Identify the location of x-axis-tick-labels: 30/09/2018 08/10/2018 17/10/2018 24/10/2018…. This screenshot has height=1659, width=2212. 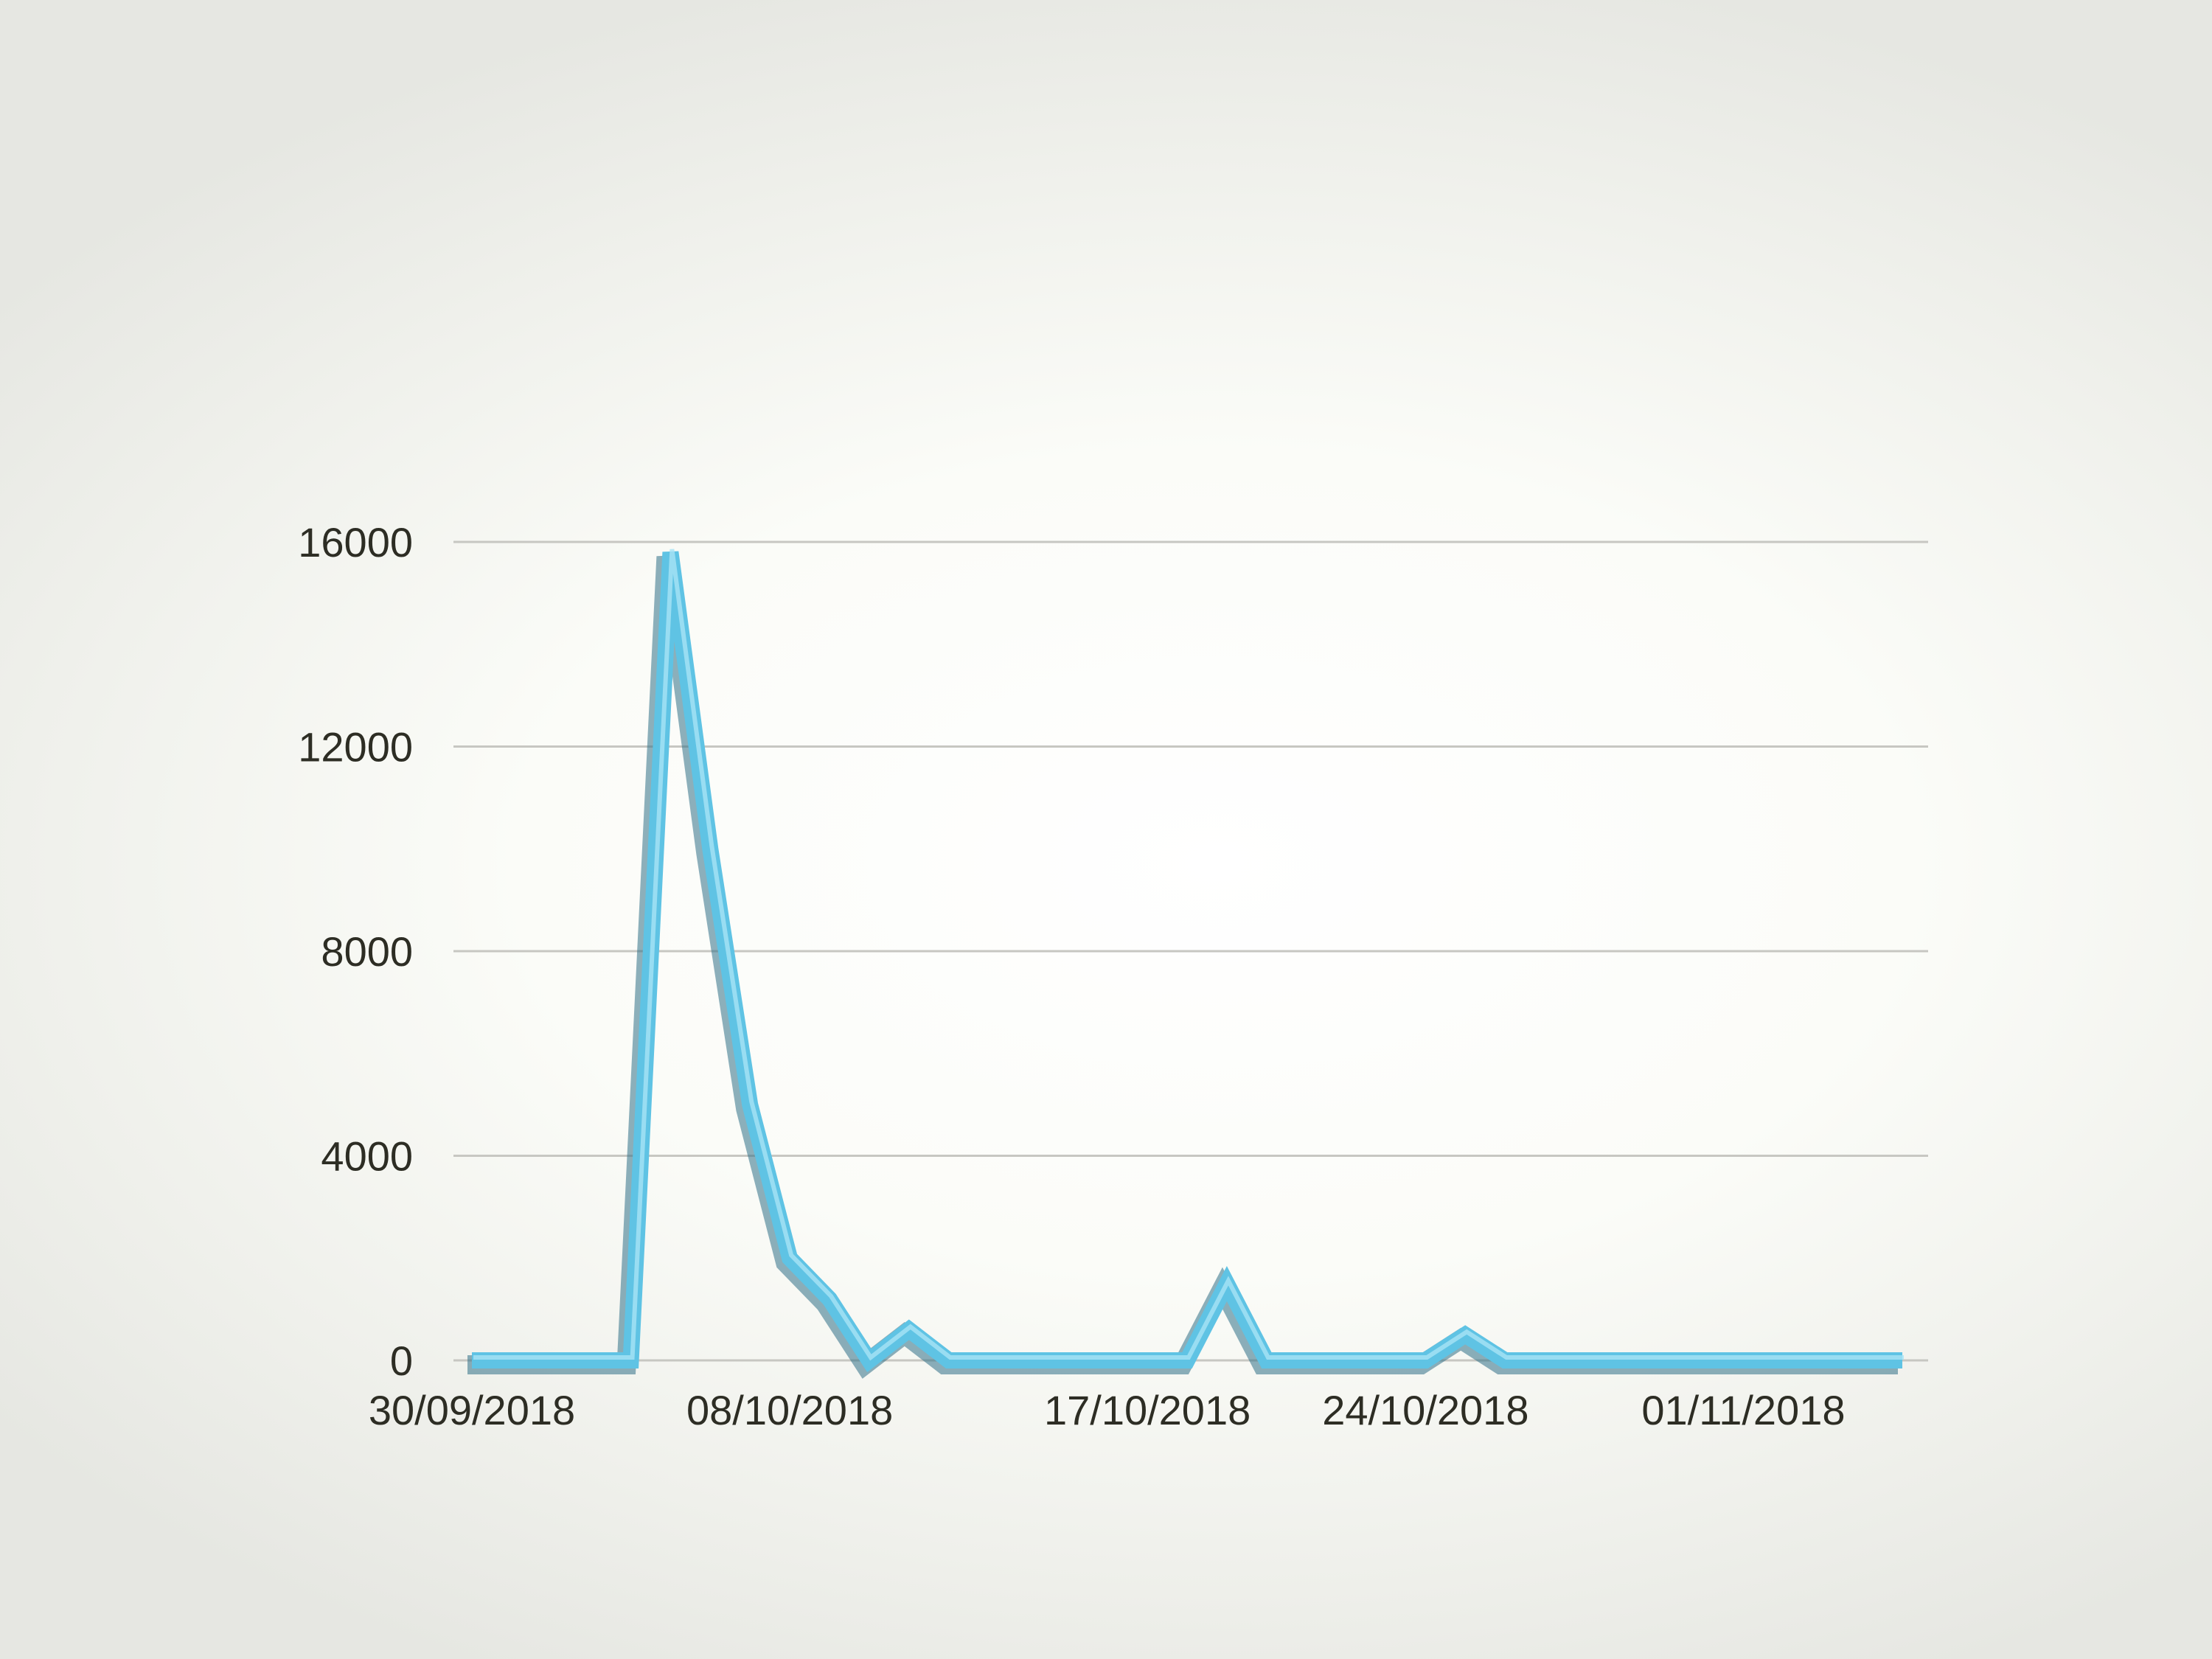
(1107, 1410).